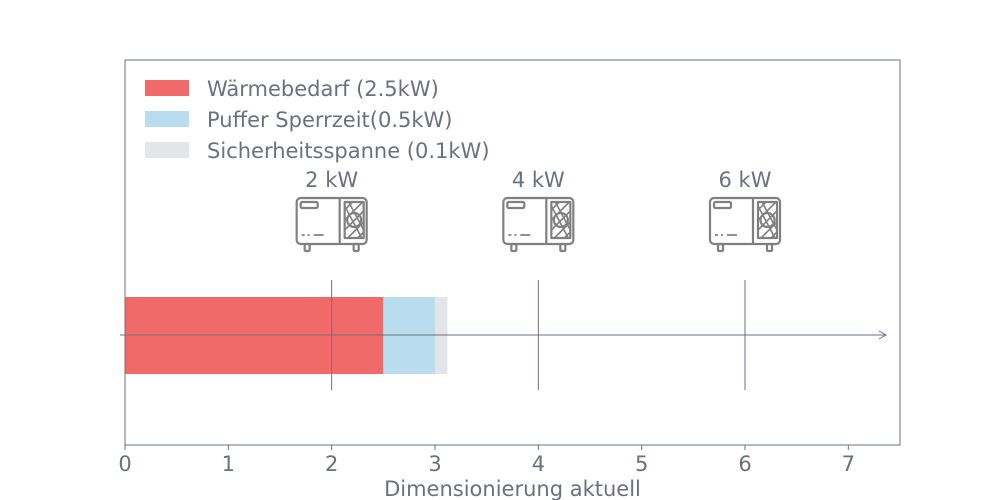 The width and height of the screenshot is (1000, 500). What do you see at coordinates (323, 89) in the screenshot?
I see `legend-label: Wärmebedarf (2.5kW)` at bounding box center [323, 89].